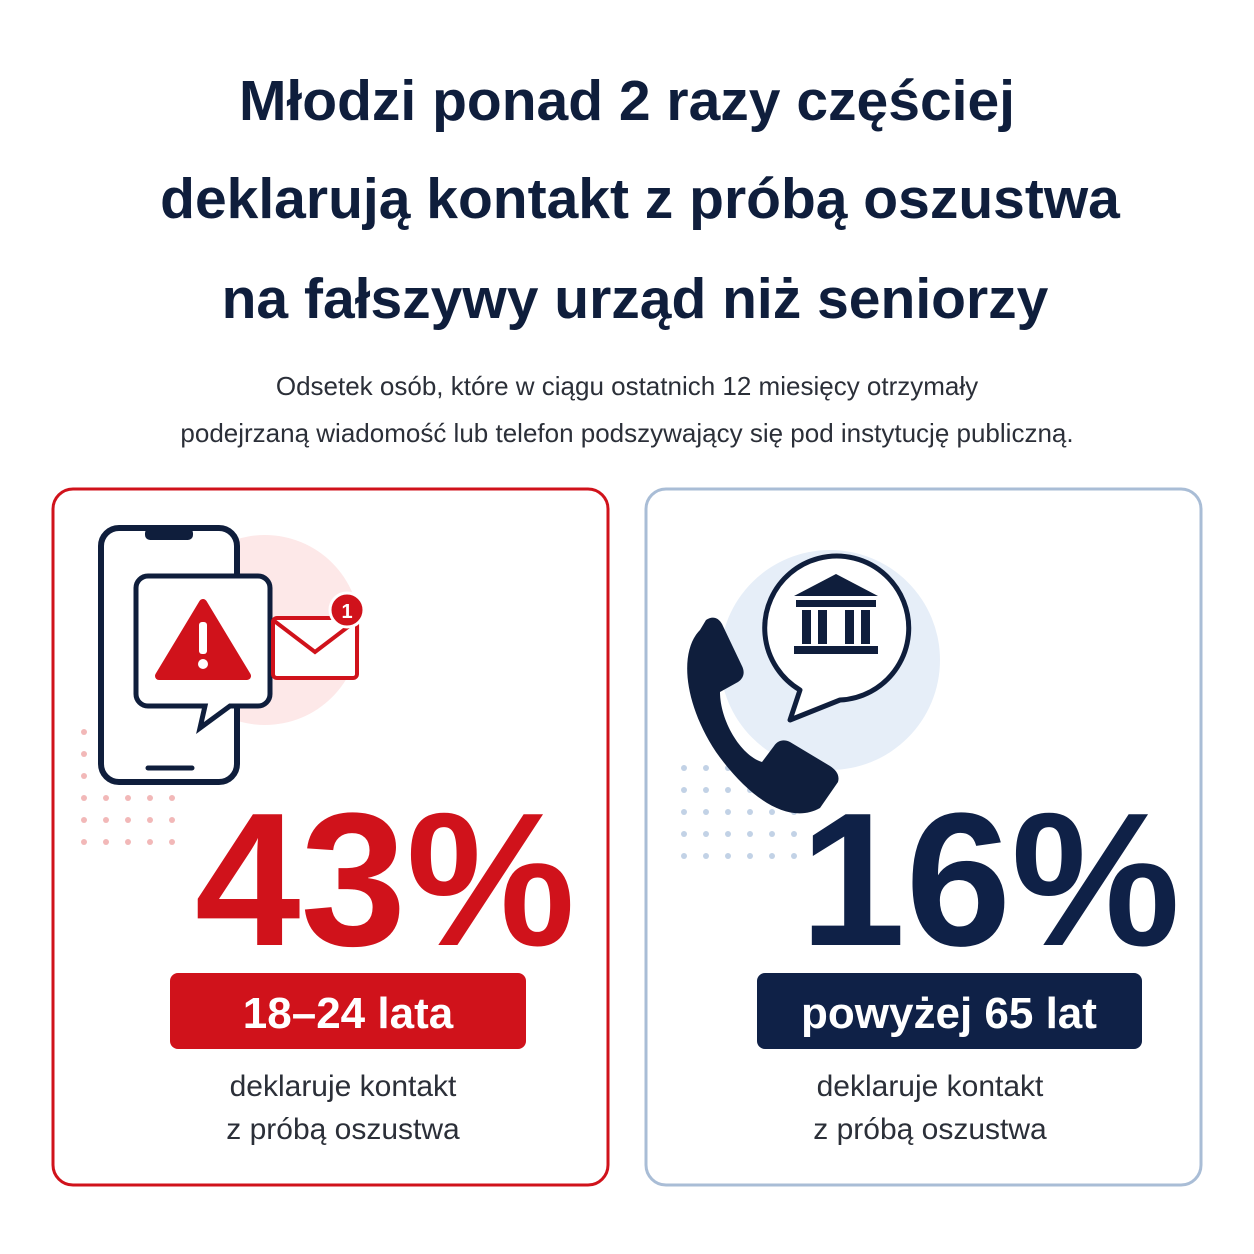 The image size is (1254, 1254). Describe the element at coordinates (949, 1013) in the screenshot. I see `group-label: powyżej 65 lat` at that location.